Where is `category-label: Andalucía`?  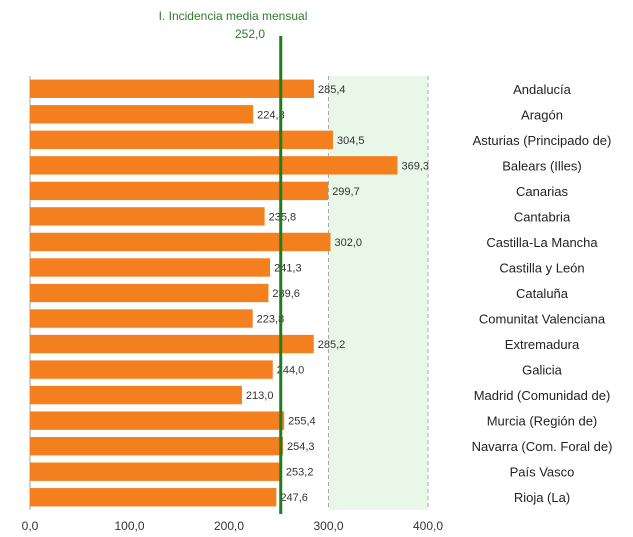 category-label: Andalucía is located at coordinates (542, 89).